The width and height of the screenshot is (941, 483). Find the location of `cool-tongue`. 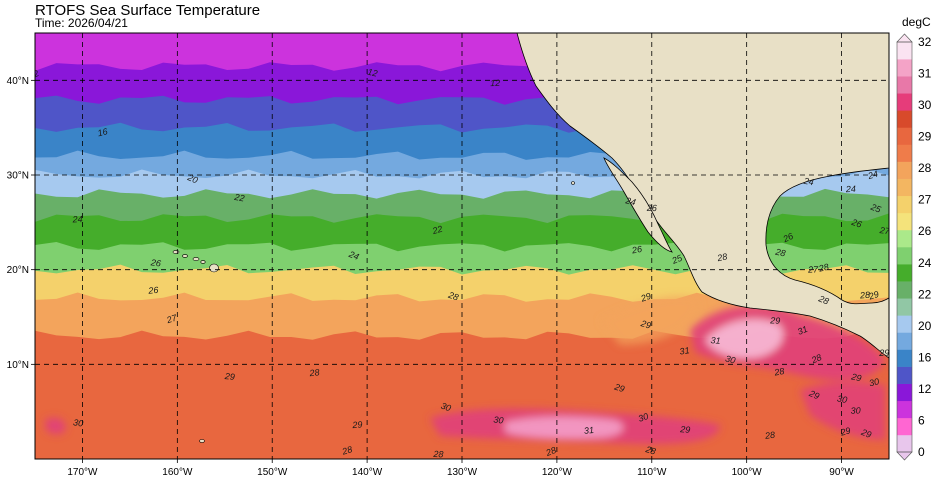

cool-tongue is located at coordinates (650, 320).